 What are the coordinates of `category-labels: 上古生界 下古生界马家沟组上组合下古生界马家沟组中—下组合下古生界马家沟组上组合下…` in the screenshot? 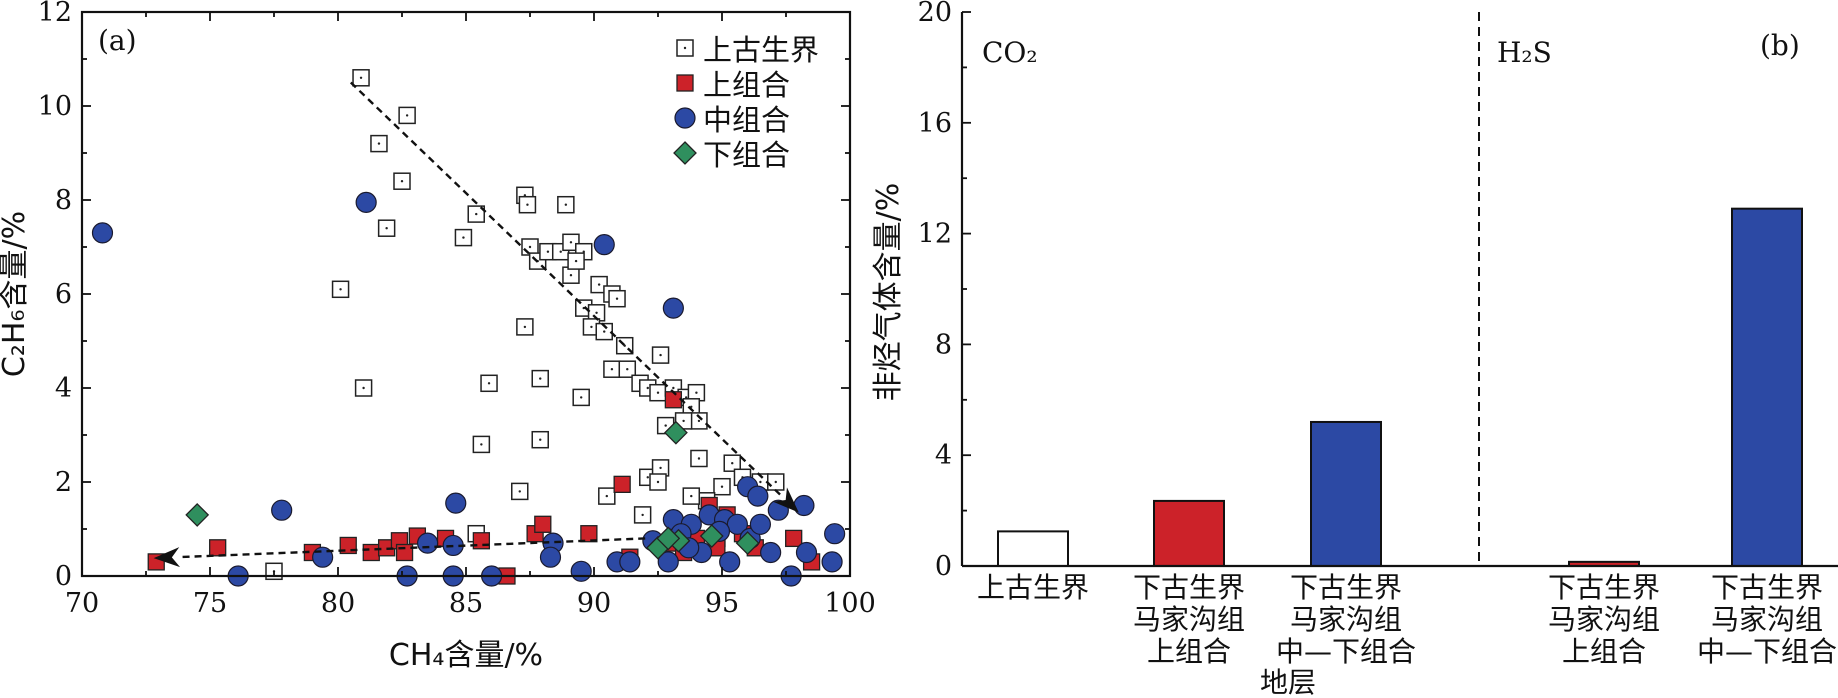 It's located at (1407, 619).